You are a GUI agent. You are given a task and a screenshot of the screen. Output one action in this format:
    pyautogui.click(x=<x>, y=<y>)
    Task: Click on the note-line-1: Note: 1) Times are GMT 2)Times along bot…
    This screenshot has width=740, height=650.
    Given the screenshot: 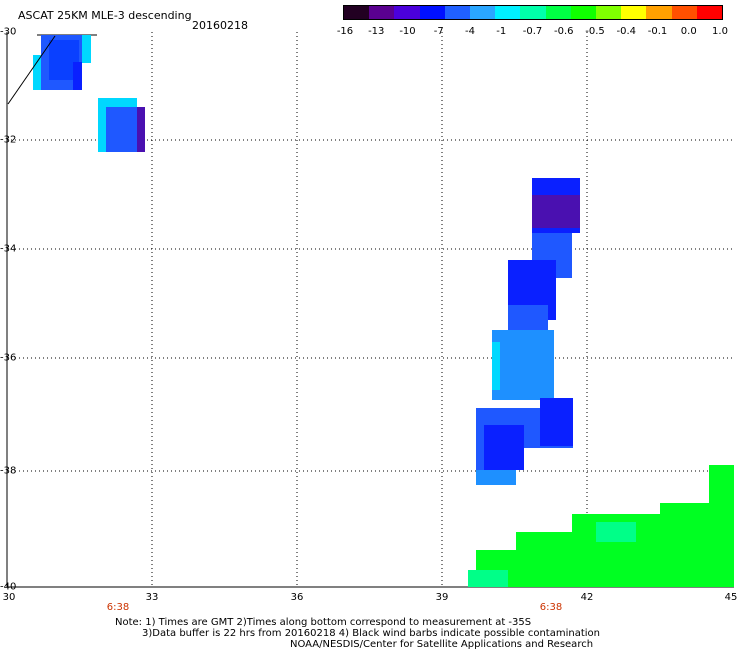 What is the action you would take?
    pyautogui.click(x=323, y=622)
    